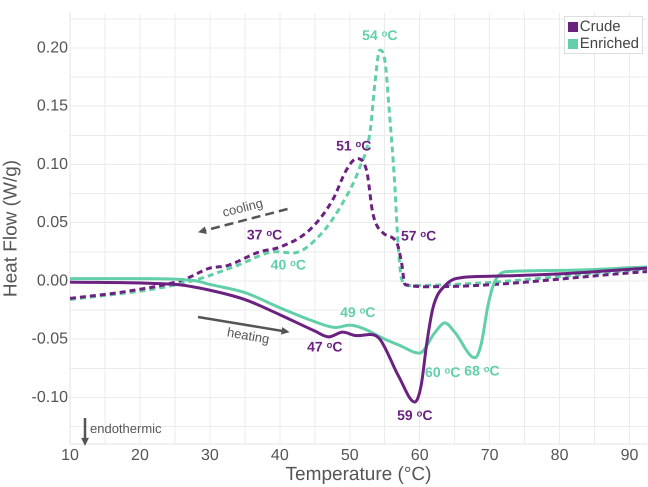 This screenshot has height=487, width=648. Describe the element at coordinates (52, 47) in the screenshot. I see `y-tick-label: 0.20` at that location.